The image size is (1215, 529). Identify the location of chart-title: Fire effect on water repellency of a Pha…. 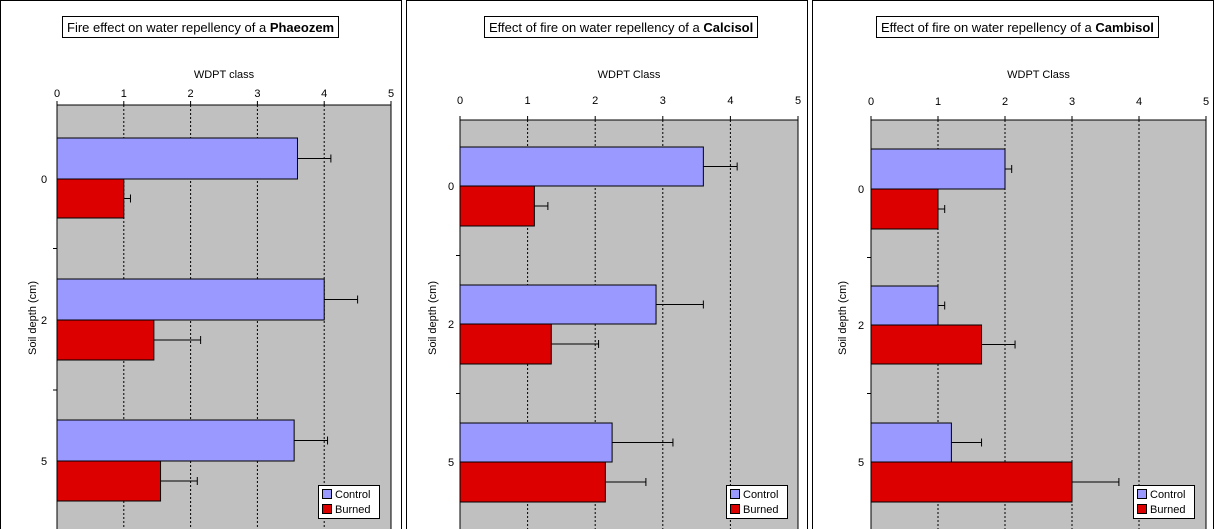
(201, 27).